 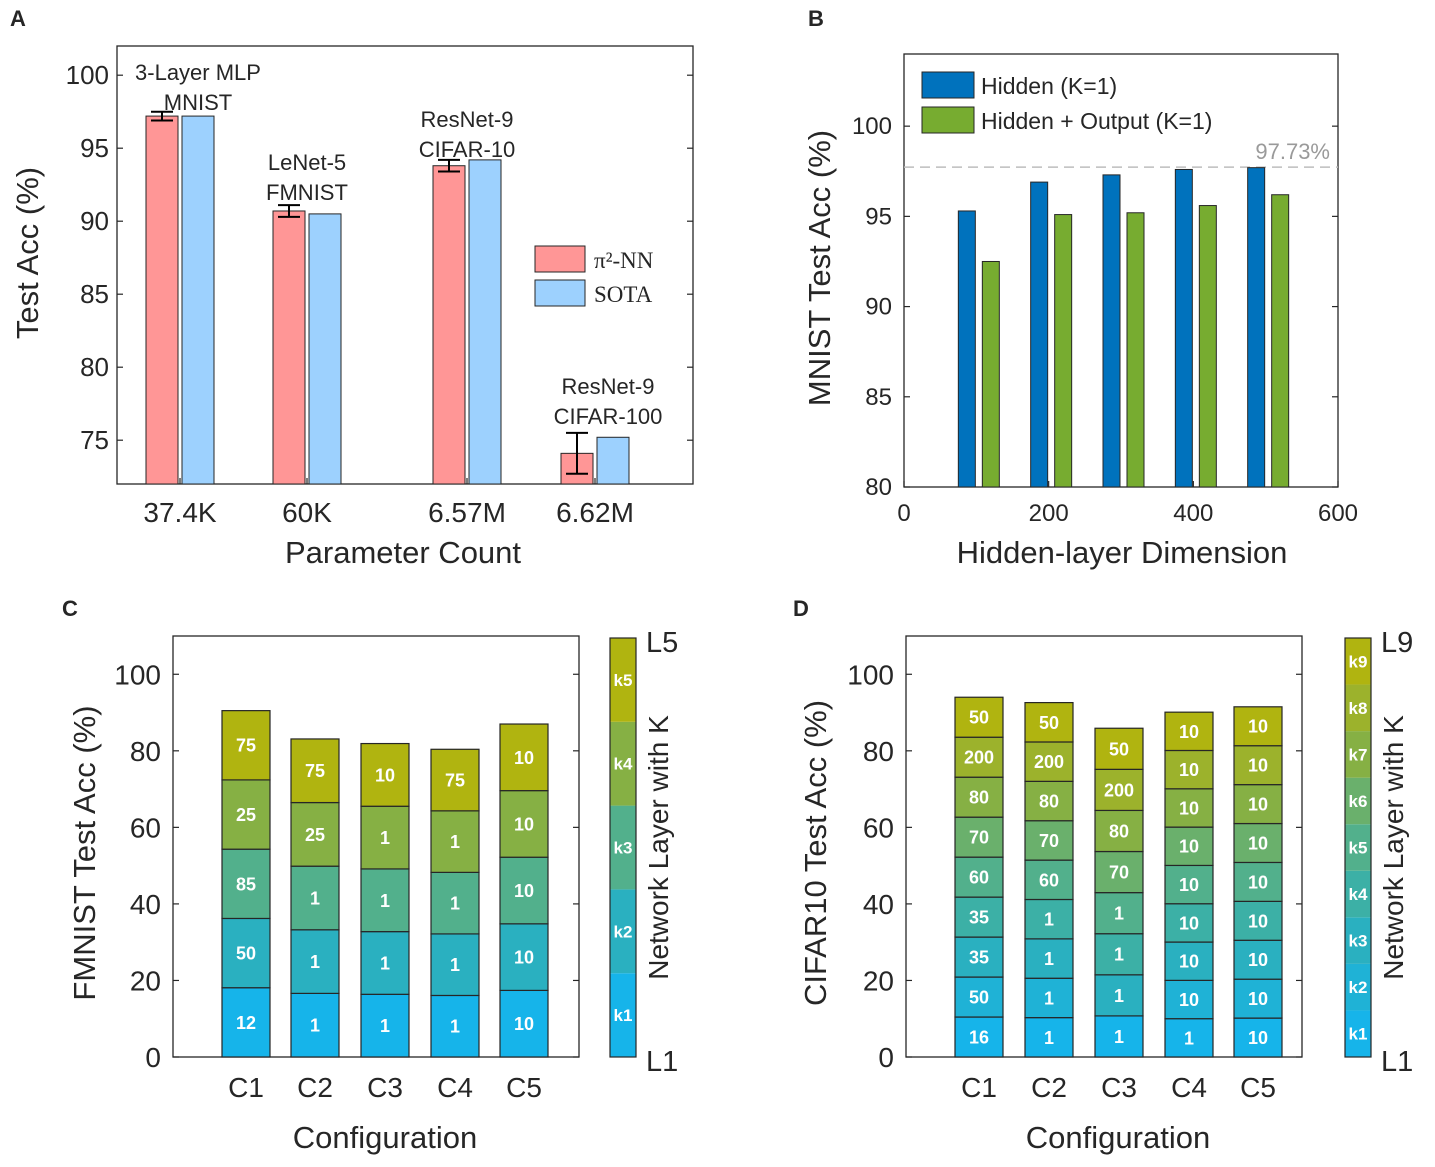 I want to click on colorbar-top-label: L5, so click(x=662, y=643).